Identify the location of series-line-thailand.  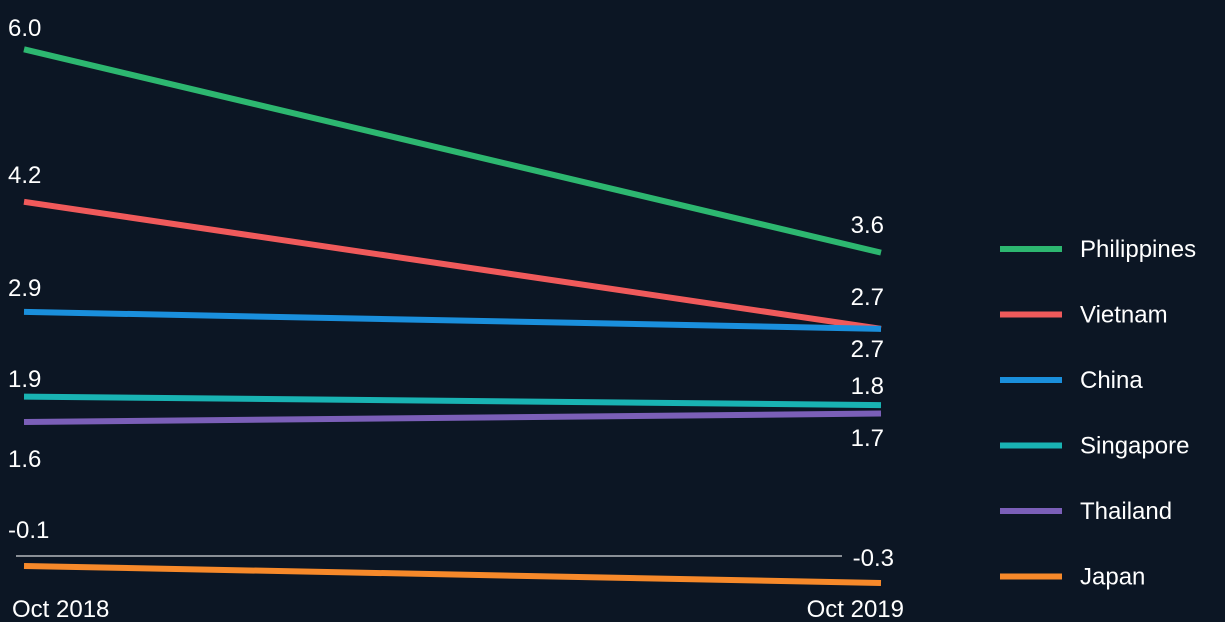
(452, 418).